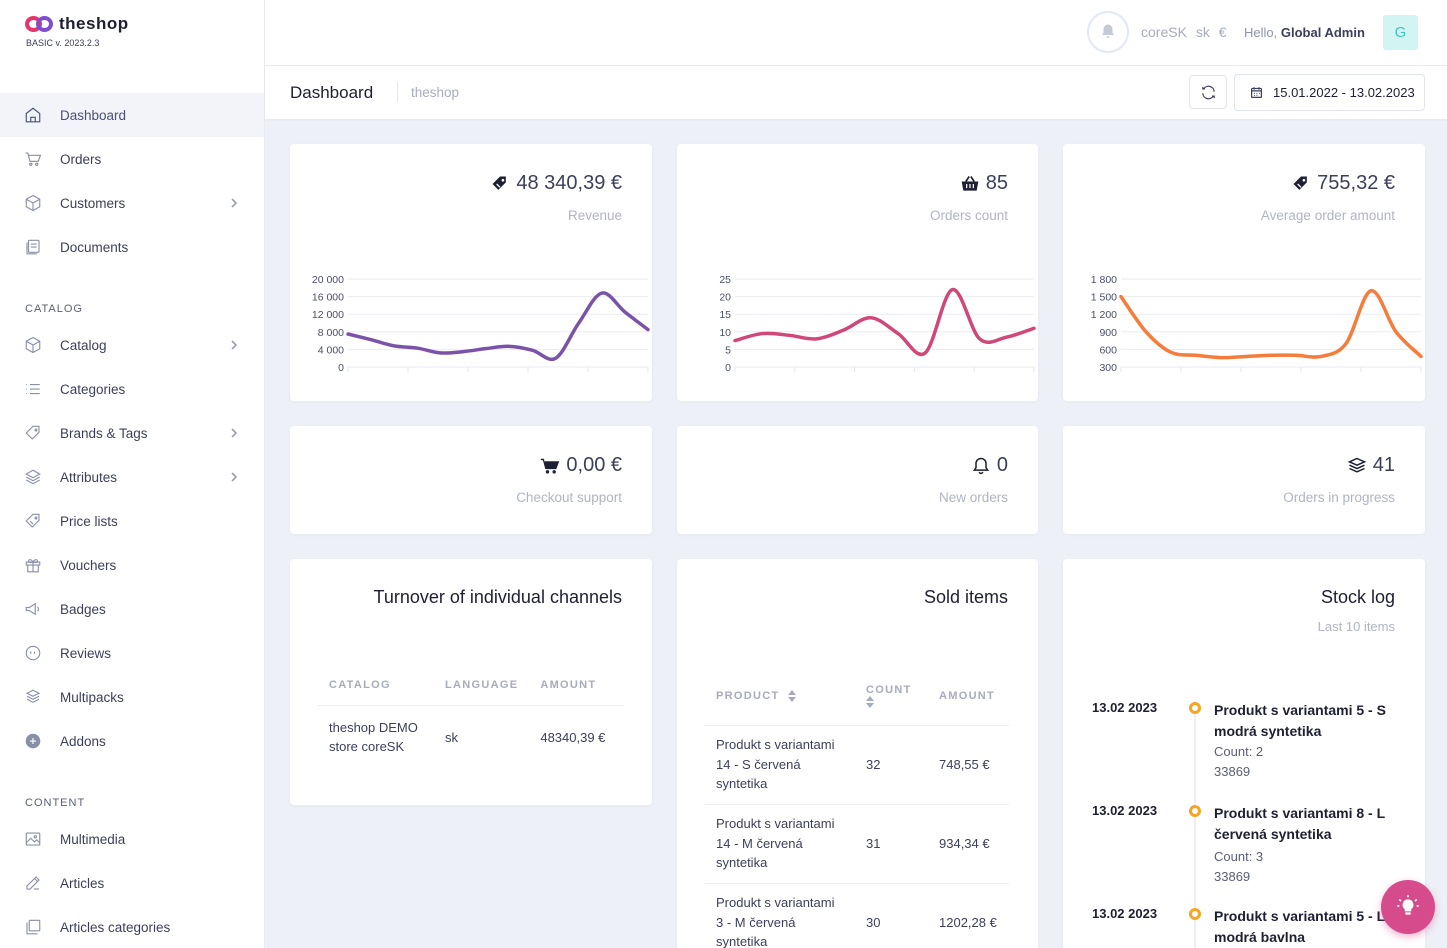  I want to click on store-selector: coreSK sk €, so click(1186, 32).